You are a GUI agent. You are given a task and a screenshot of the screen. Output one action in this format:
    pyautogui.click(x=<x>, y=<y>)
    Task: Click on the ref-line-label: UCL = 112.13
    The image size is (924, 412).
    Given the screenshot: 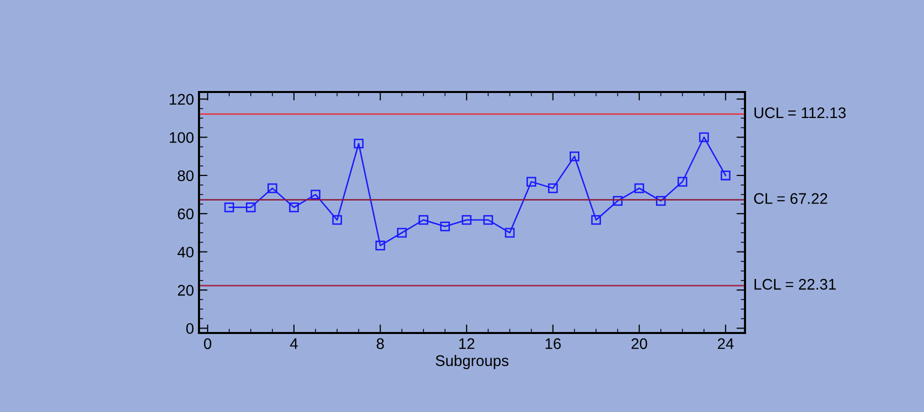 What is the action you would take?
    pyautogui.click(x=800, y=112)
    